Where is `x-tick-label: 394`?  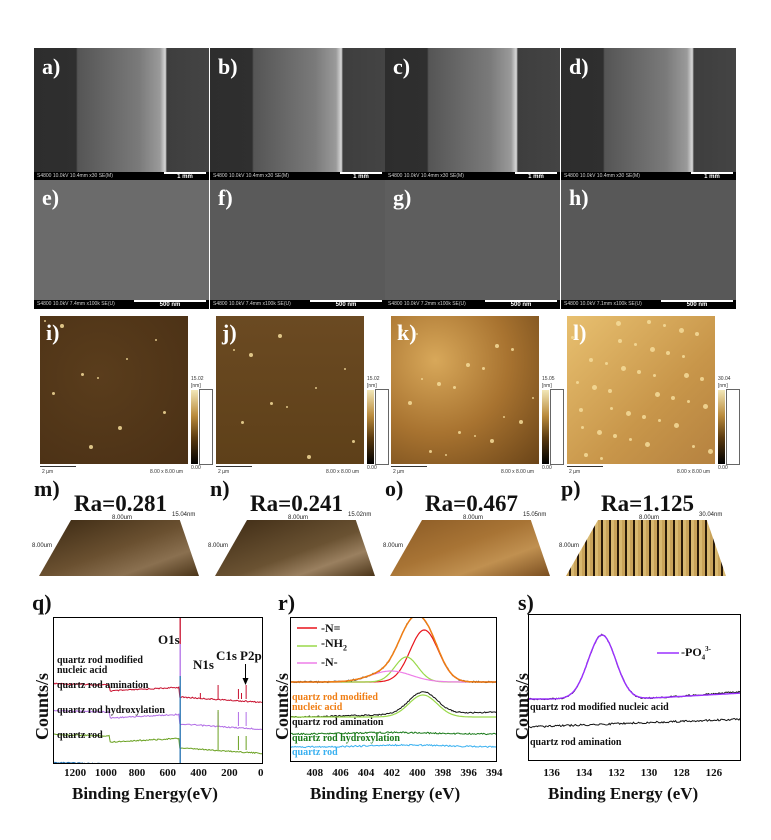
x-tick-label: 394 is located at coordinates (494, 773).